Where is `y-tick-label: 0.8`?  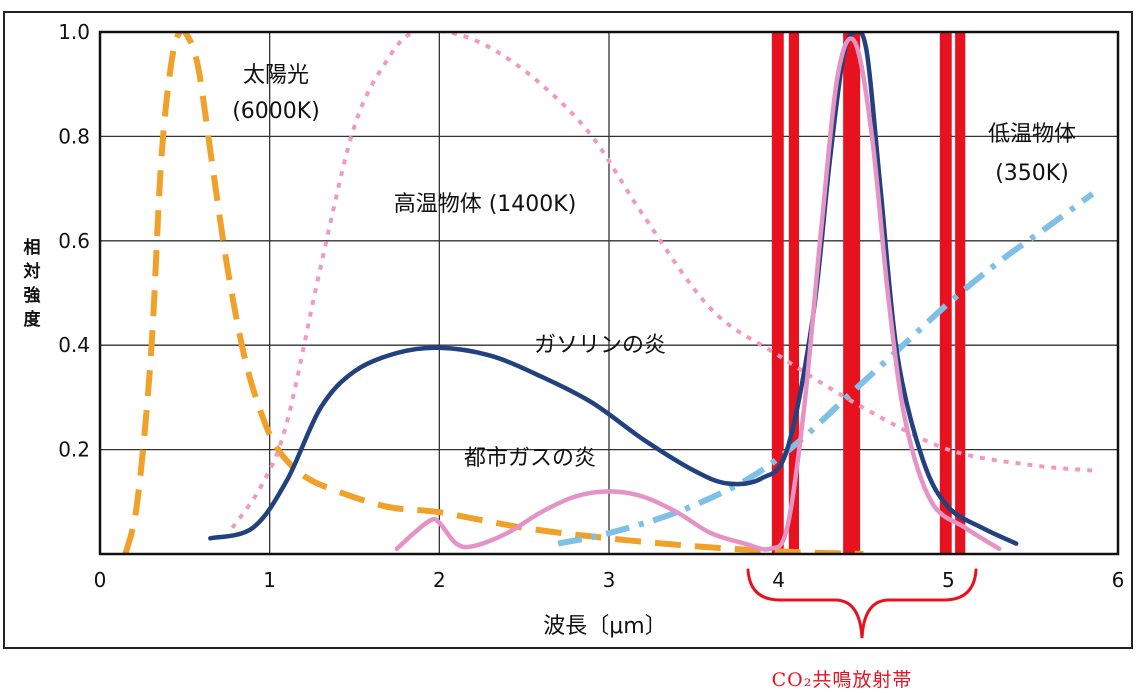
y-tick-label: 0.8 is located at coordinates (74, 136).